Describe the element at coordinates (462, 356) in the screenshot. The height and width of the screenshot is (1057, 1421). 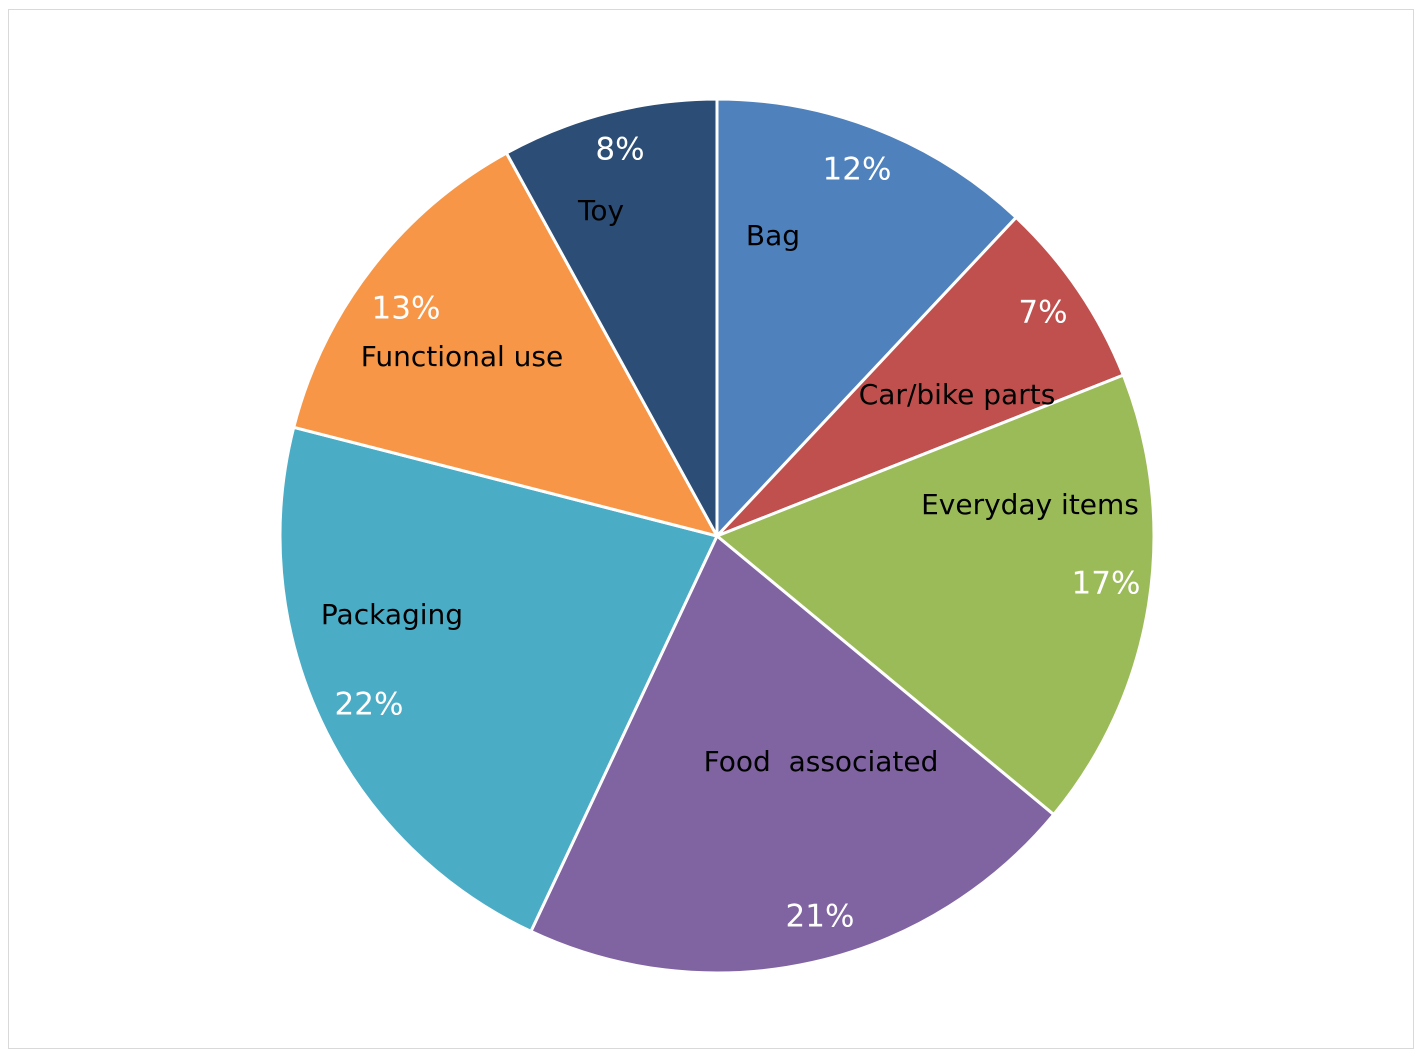
I see `slice-name-label: Functional use` at that location.